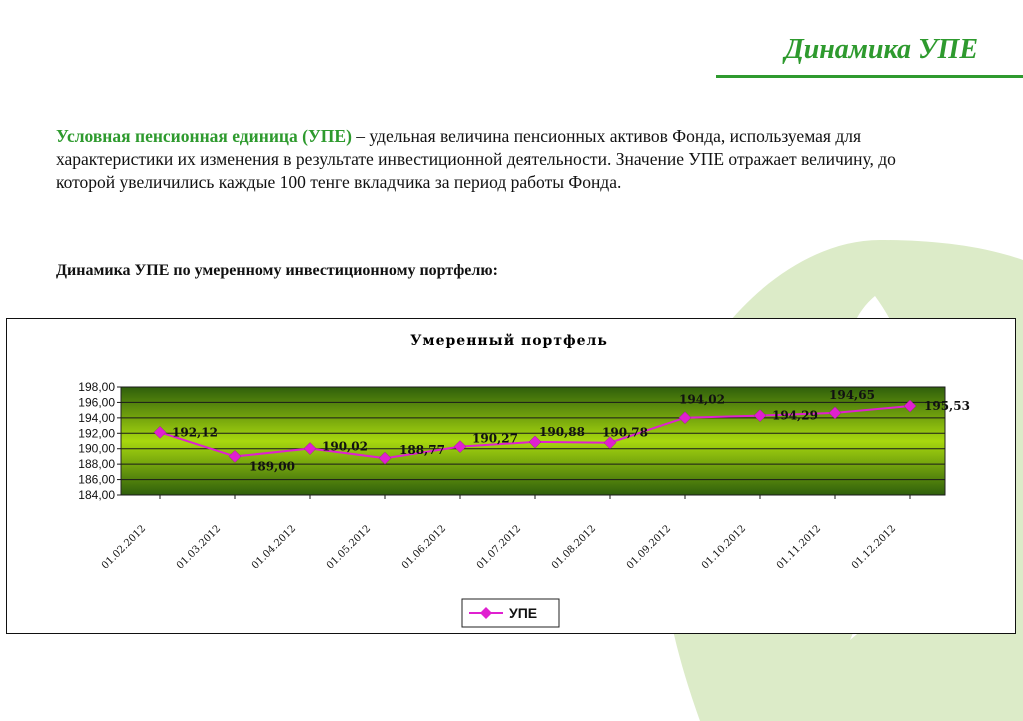  I want to click on data-label: 195,53, so click(947, 406).